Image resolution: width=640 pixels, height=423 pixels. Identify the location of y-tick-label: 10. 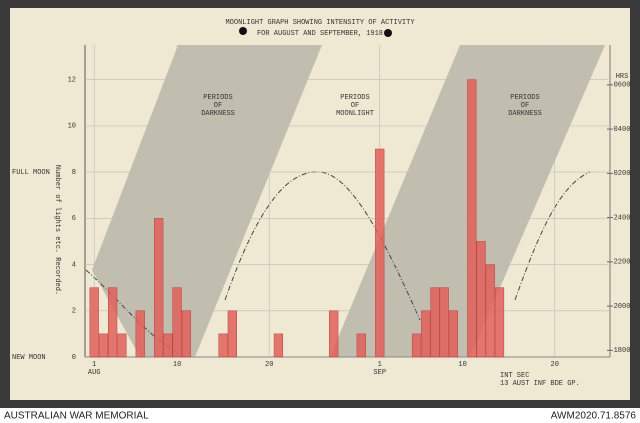
(72, 127).